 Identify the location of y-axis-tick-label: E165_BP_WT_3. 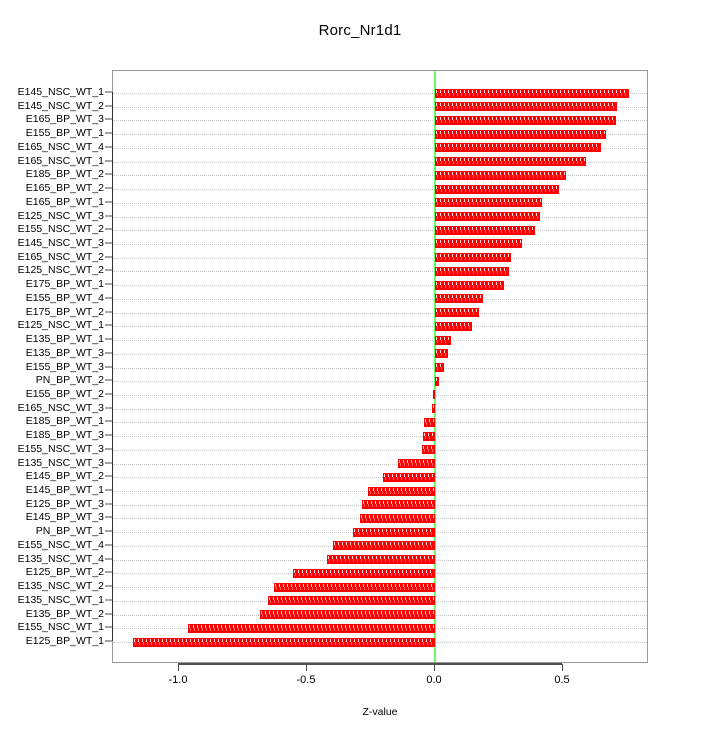
(64, 119).